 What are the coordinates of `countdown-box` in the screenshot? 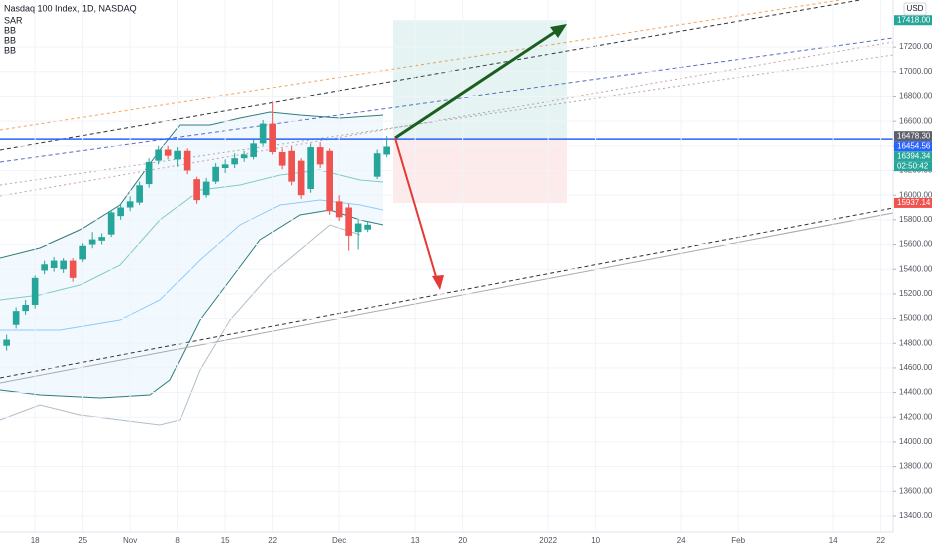 It's located at (913, 166).